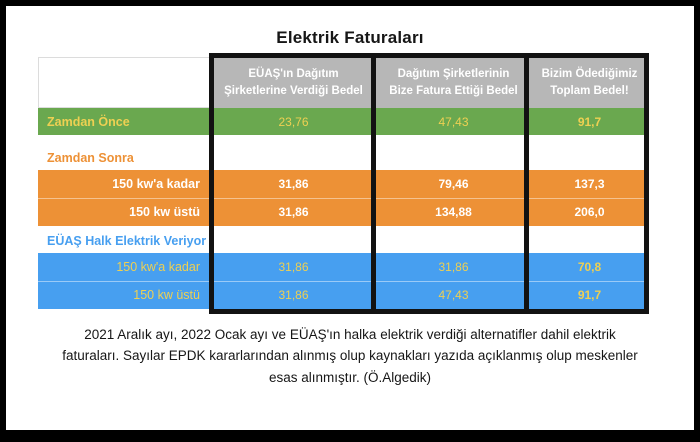 Image resolution: width=700 pixels, height=442 pixels. What do you see at coordinates (124, 152) in the screenshot?
I see `section-label-zamdan-sonra: Zamdan Sonra` at bounding box center [124, 152].